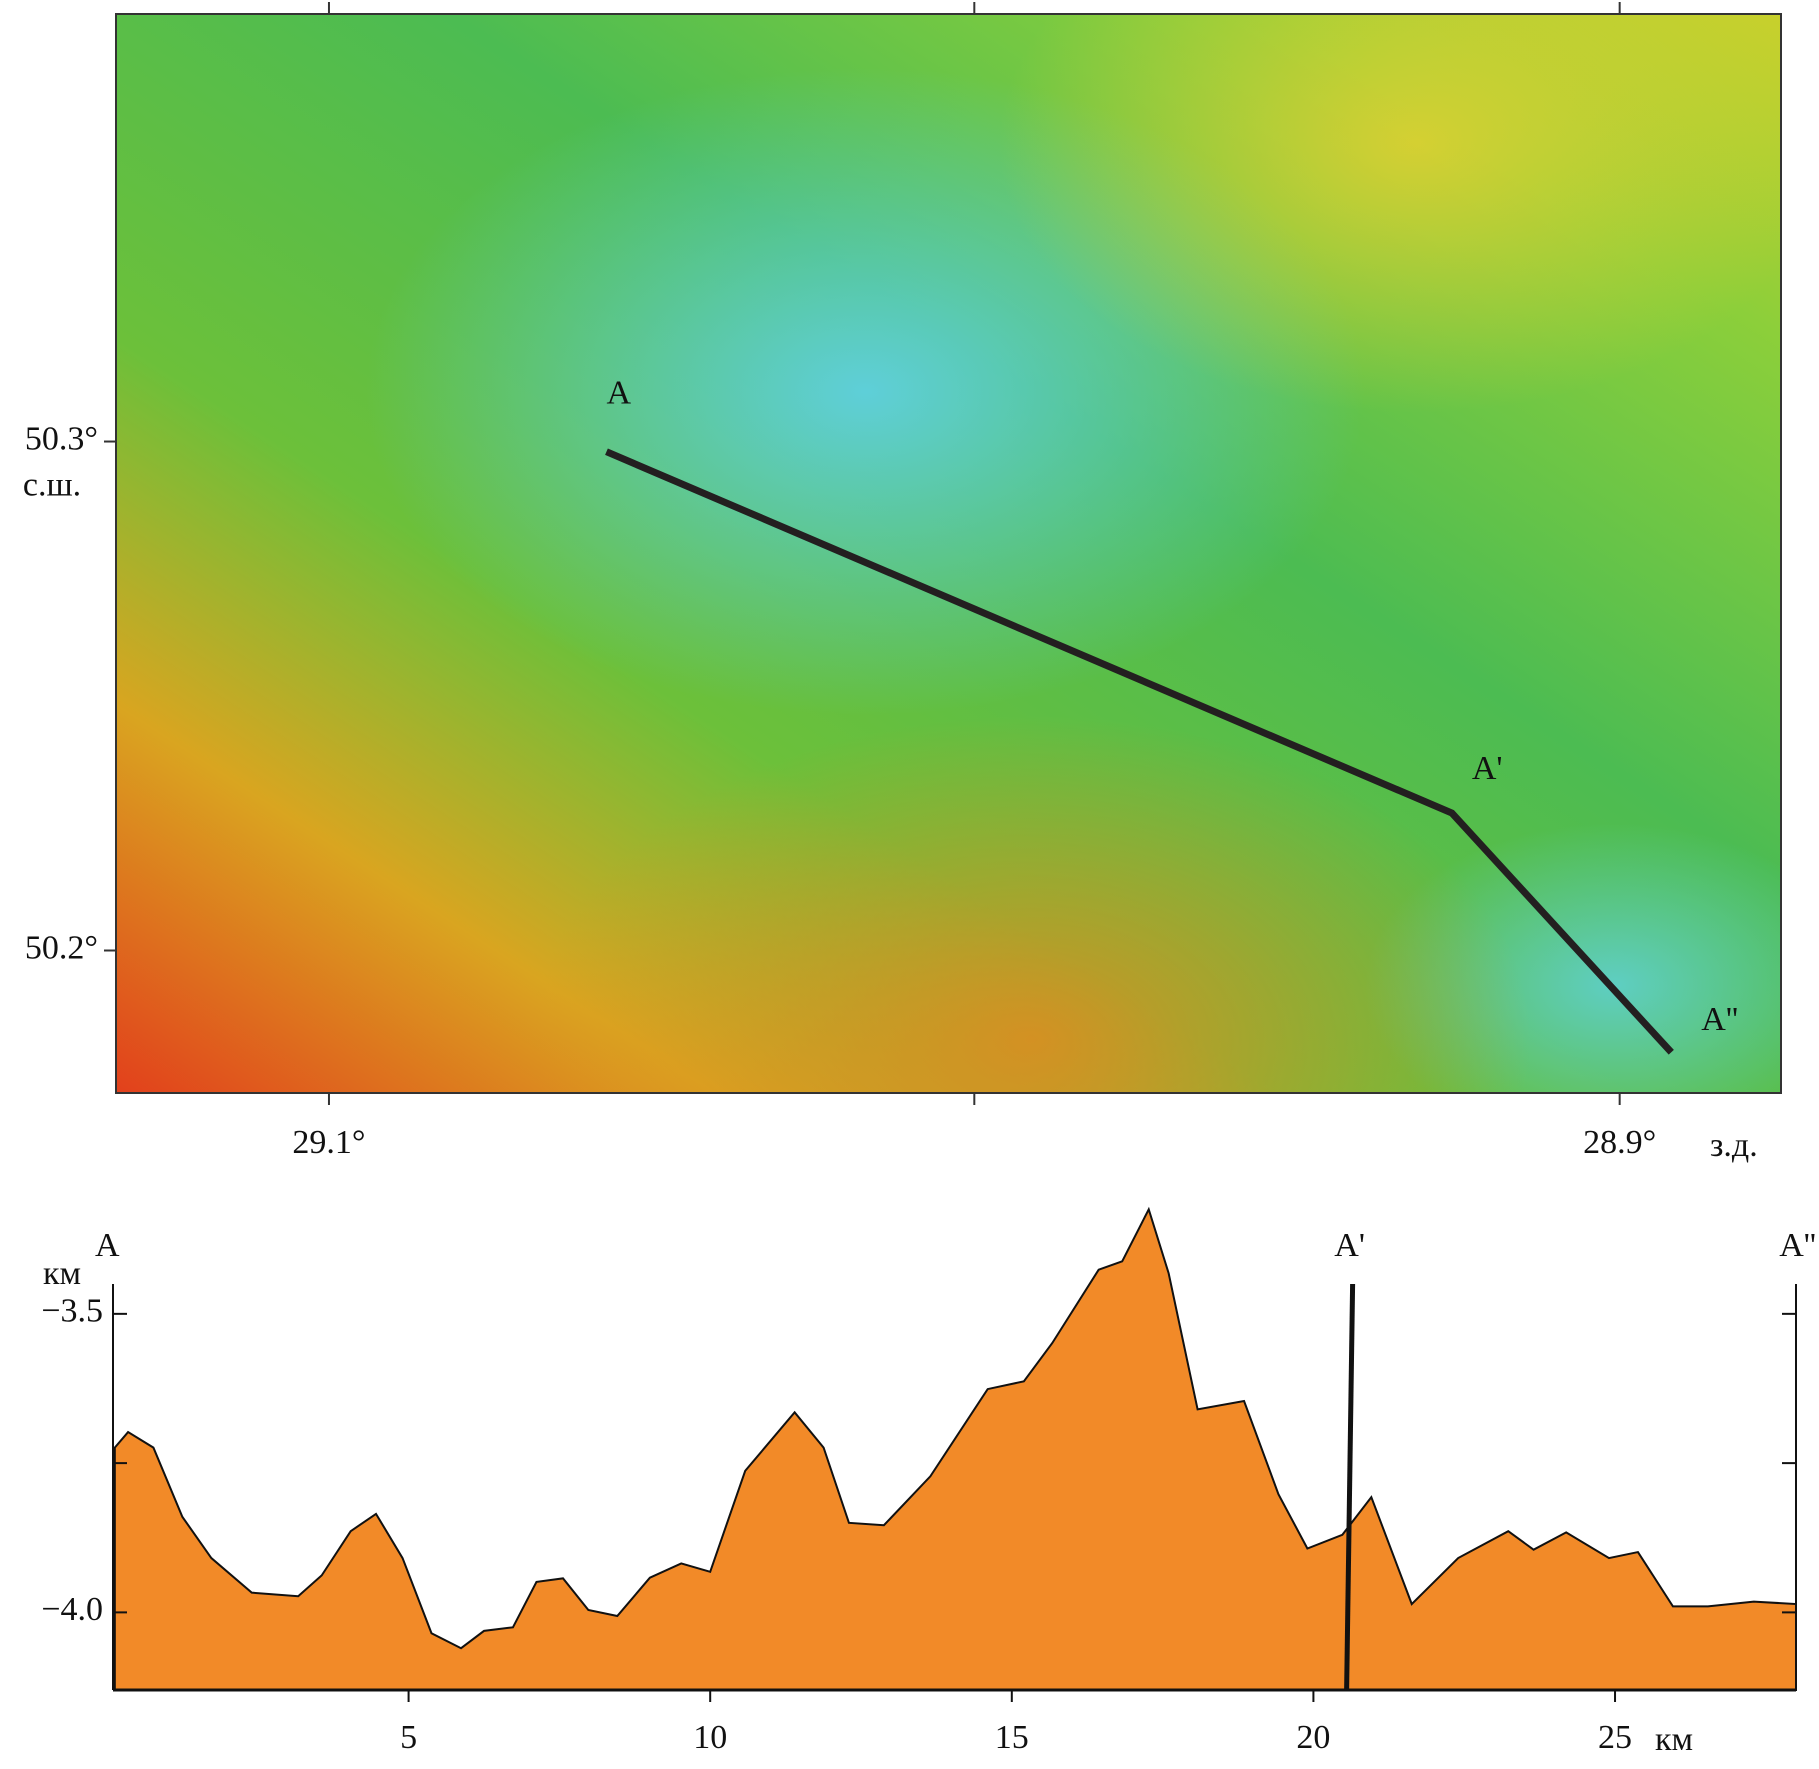  What do you see at coordinates (1313, 1737) in the screenshot?
I see `x-tick-label: 20` at bounding box center [1313, 1737].